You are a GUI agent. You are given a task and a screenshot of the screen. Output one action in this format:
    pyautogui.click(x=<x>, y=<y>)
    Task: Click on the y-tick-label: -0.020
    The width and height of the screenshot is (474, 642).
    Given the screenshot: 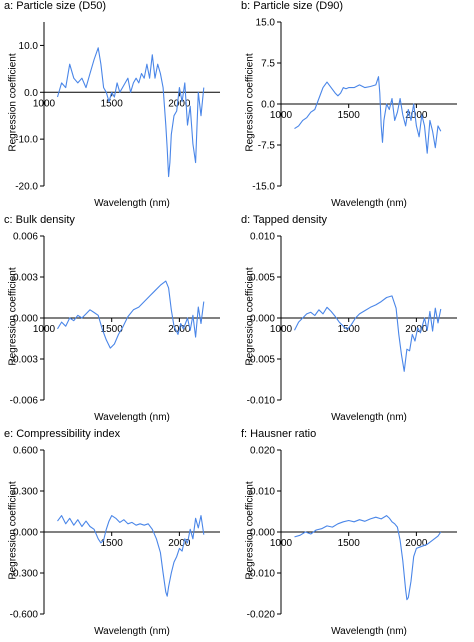 What is the action you would take?
    pyautogui.click(x=261, y=615)
    